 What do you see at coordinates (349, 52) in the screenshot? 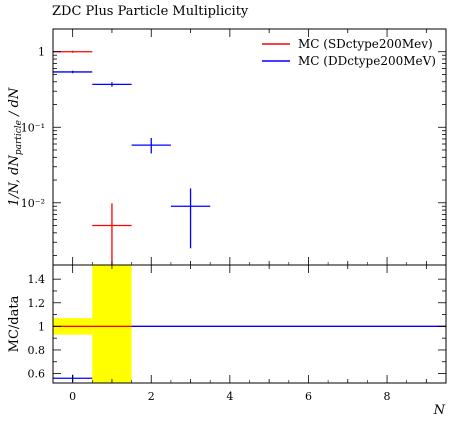
I see `legend: MC (SDctype200Mev) MC (DDctype200MeV)` at bounding box center [349, 52].